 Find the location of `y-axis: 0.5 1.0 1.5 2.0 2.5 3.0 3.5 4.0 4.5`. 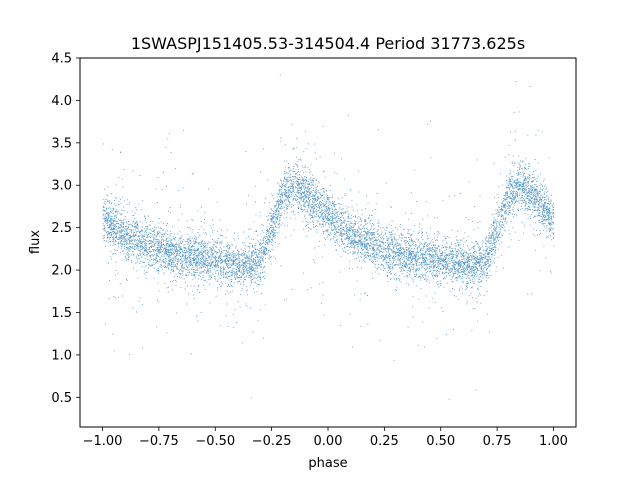

y-axis: 0.5 1.0 1.5 2.0 2.5 3.0 3.5 4.0 4.5 is located at coordinates (65, 229).